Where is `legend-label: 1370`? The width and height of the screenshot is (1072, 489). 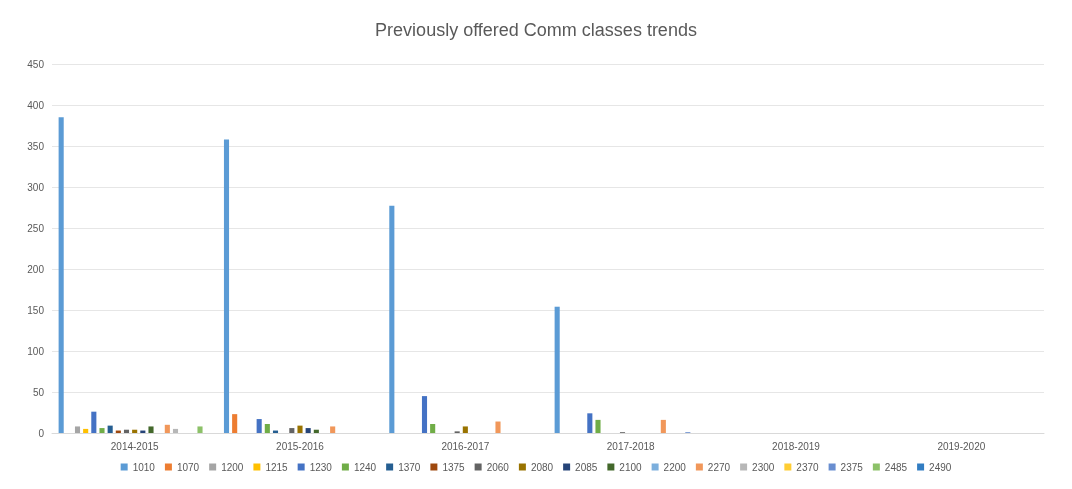 legend-label: 1370 is located at coordinates (409, 467).